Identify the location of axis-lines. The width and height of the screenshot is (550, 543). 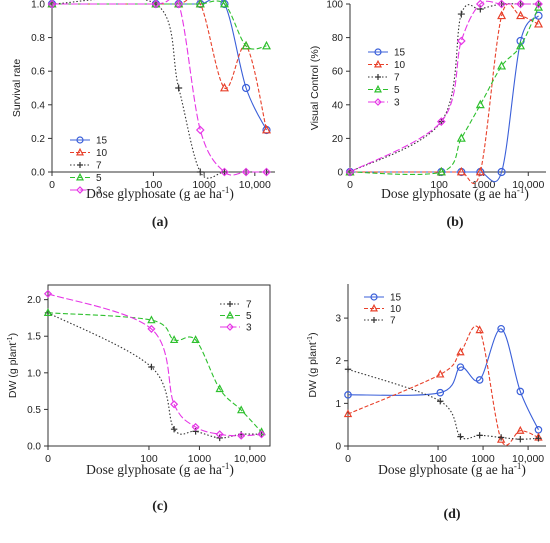
(163, 88).